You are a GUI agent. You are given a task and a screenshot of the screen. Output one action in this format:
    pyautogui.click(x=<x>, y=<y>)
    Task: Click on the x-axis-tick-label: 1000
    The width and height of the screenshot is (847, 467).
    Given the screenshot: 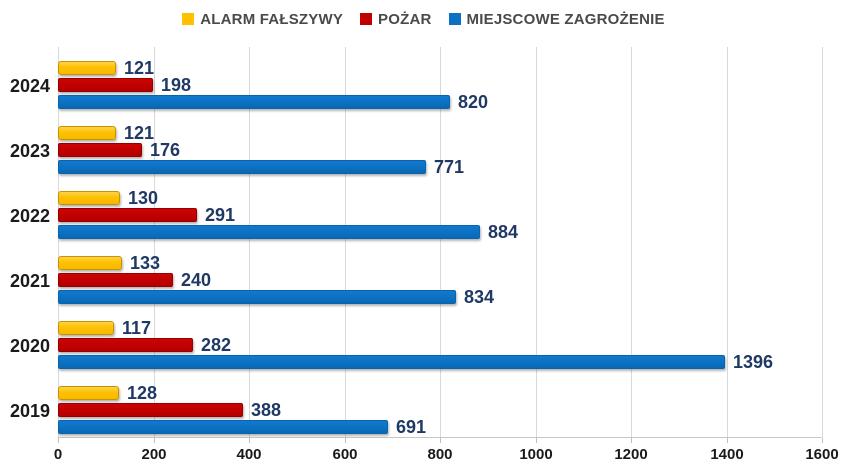 What is the action you would take?
    pyautogui.click(x=536, y=454)
    